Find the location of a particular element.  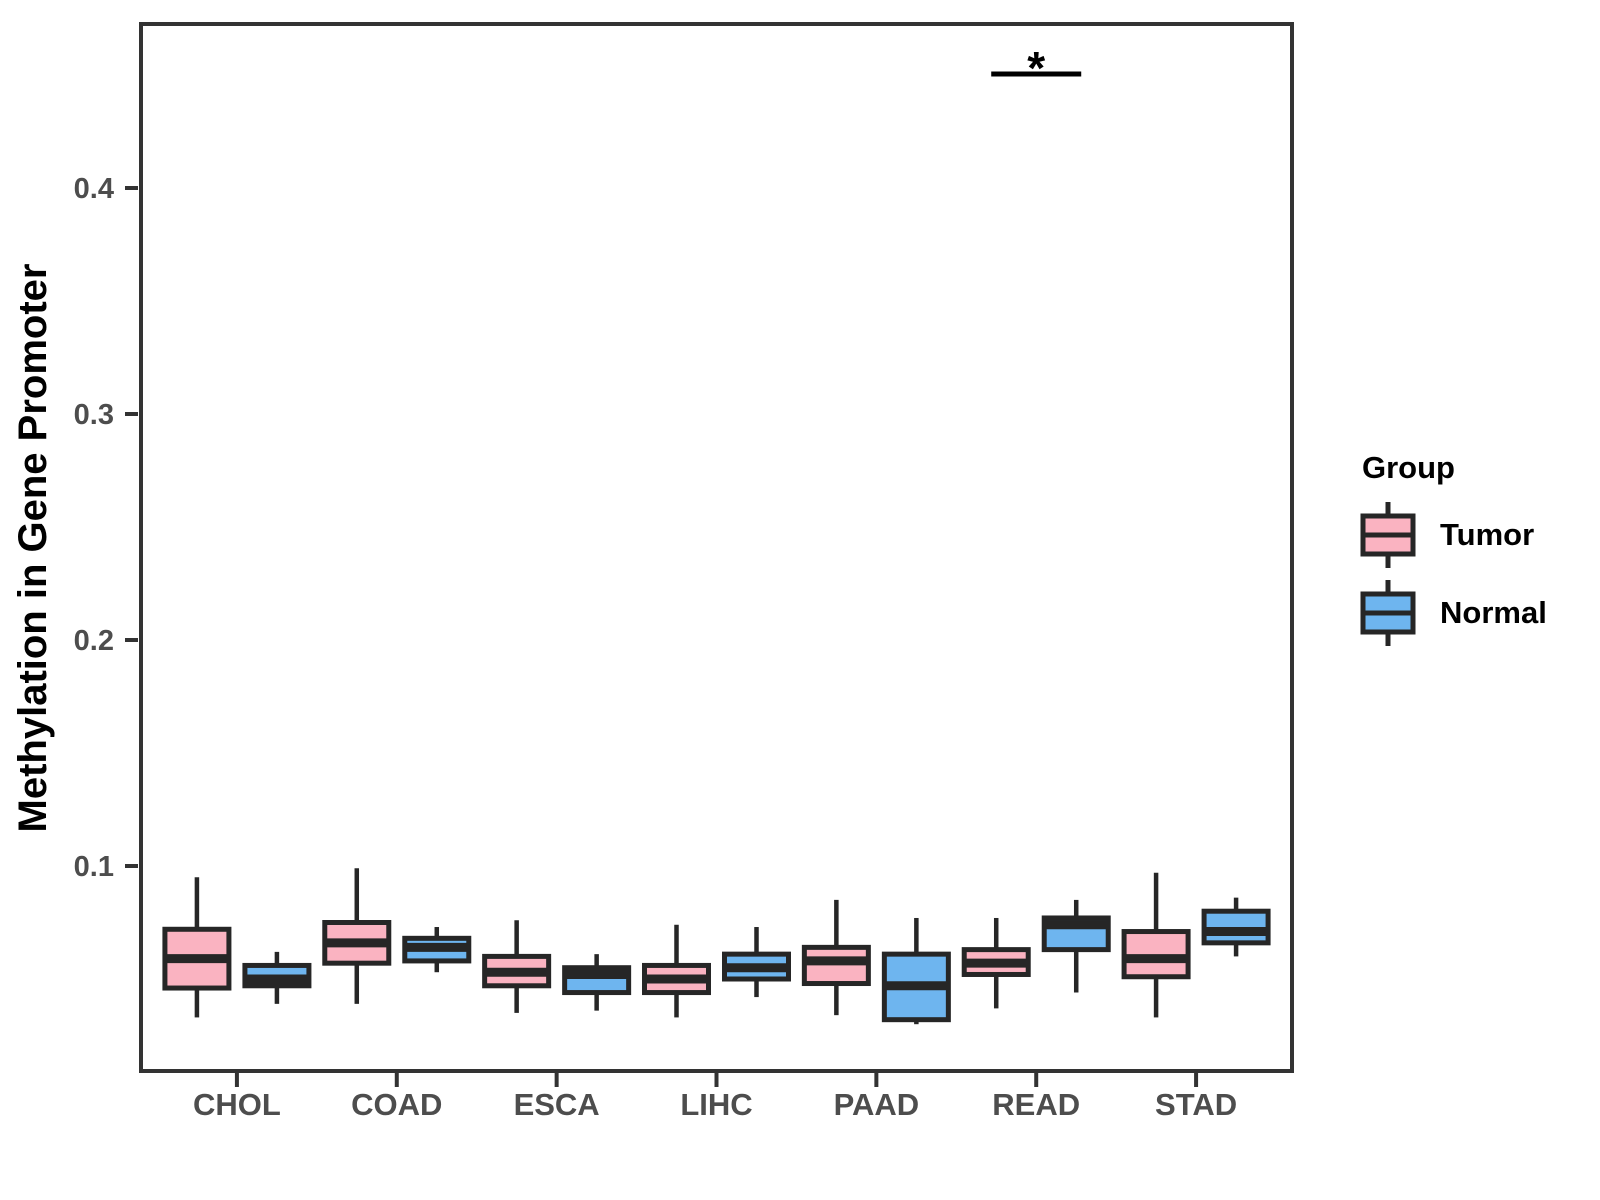

legend-entry-normal: Normal is located at coordinates (1453, 613).